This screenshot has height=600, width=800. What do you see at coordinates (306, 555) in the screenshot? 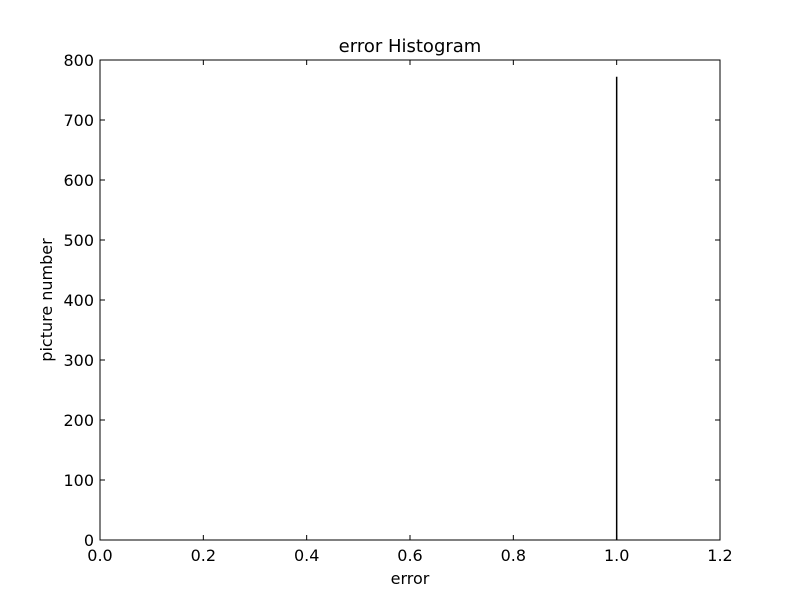
I see `x-tick-label: 0.4` at bounding box center [306, 555].